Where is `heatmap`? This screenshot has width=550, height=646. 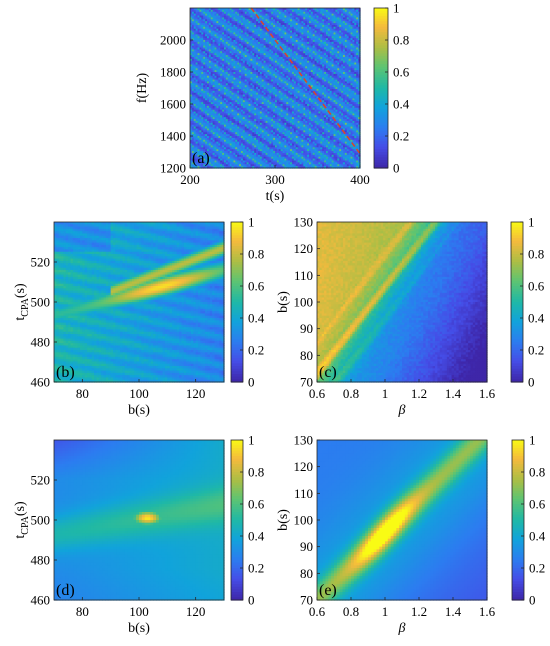
heatmap is located at coordinates (275, 88).